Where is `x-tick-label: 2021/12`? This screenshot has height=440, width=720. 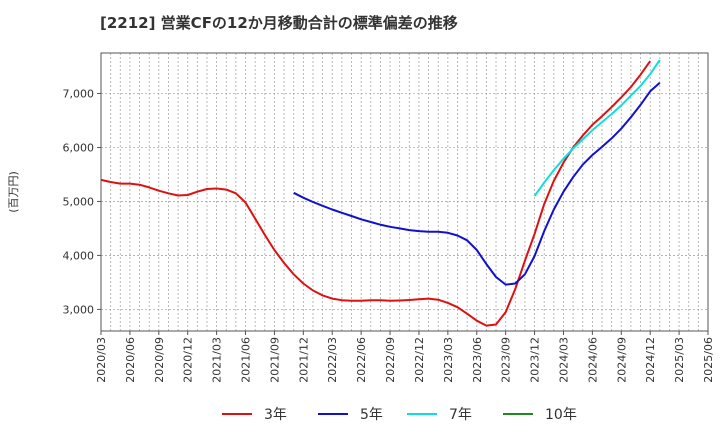
x-tick-label: 2021/12 is located at coordinates (303, 360).